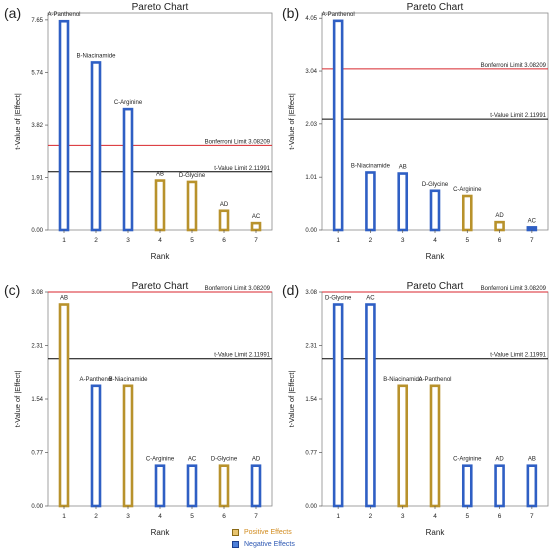 The width and height of the screenshot is (550, 560). I want to click on y-tick-label: 0.77, so click(37, 454).